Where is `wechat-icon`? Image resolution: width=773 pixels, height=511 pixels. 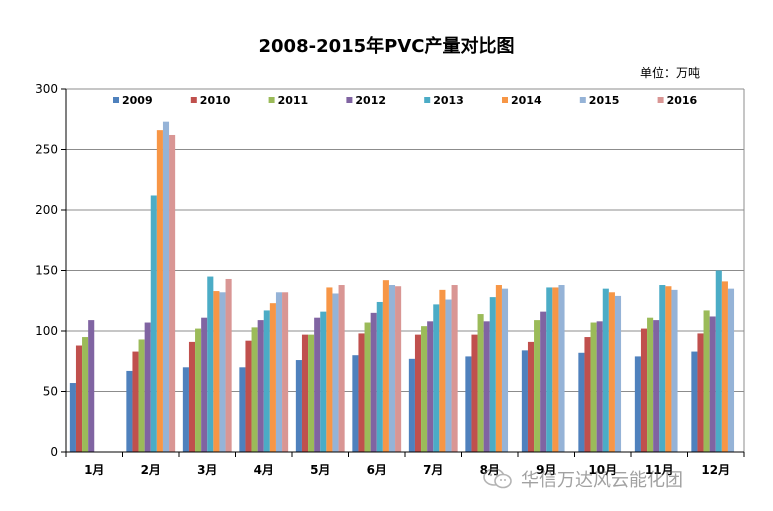 wechat-icon is located at coordinates (498, 479).